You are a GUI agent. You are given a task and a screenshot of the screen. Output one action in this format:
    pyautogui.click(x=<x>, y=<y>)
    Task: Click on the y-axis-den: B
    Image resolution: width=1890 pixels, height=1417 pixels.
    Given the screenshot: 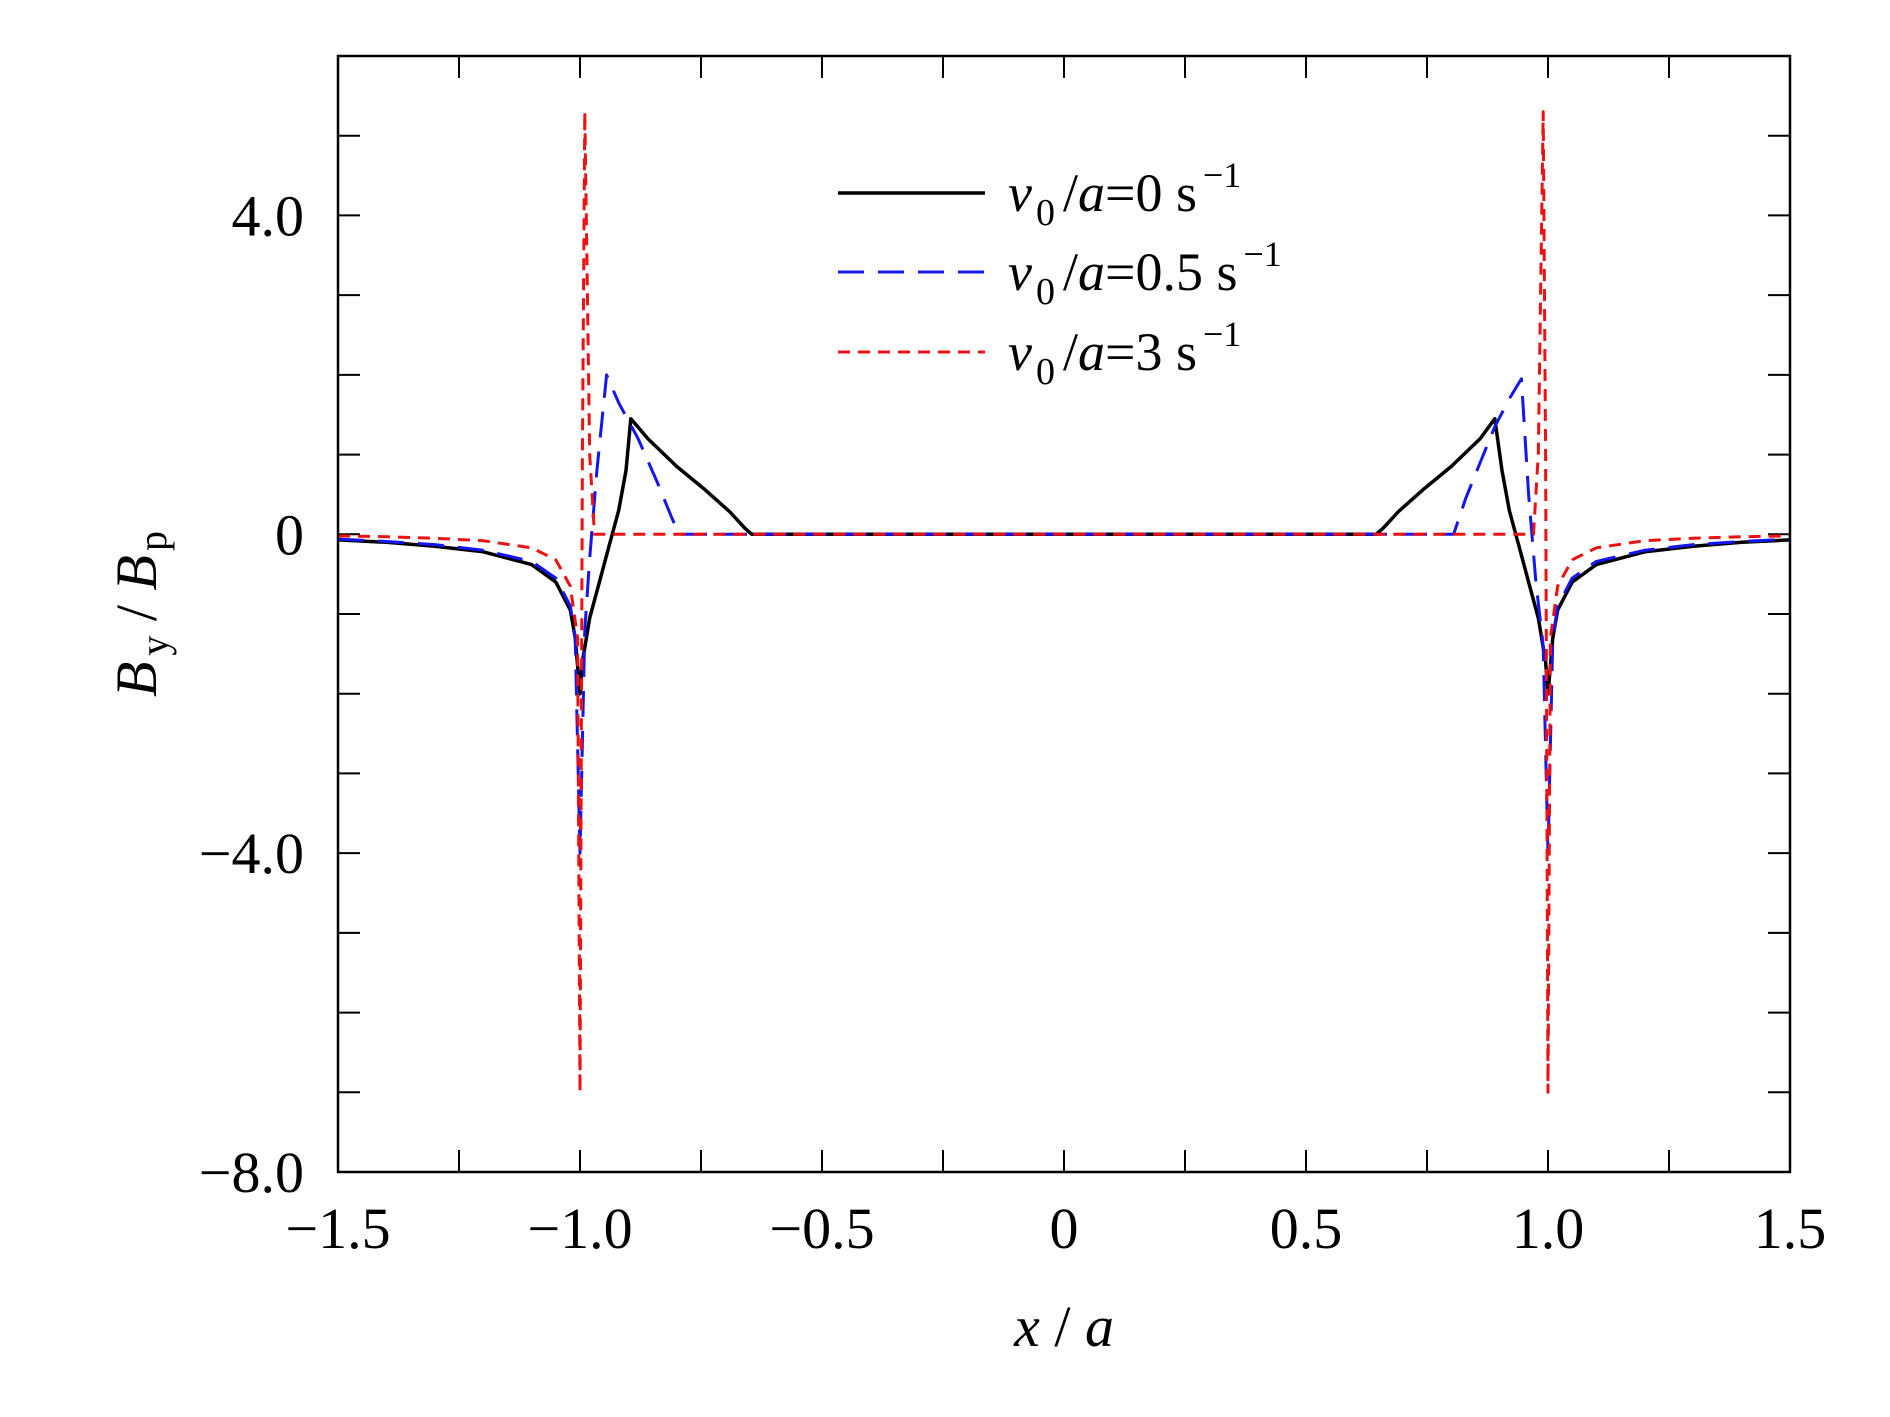 What is the action you would take?
    pyautogui.click(x=136, y=572)
    